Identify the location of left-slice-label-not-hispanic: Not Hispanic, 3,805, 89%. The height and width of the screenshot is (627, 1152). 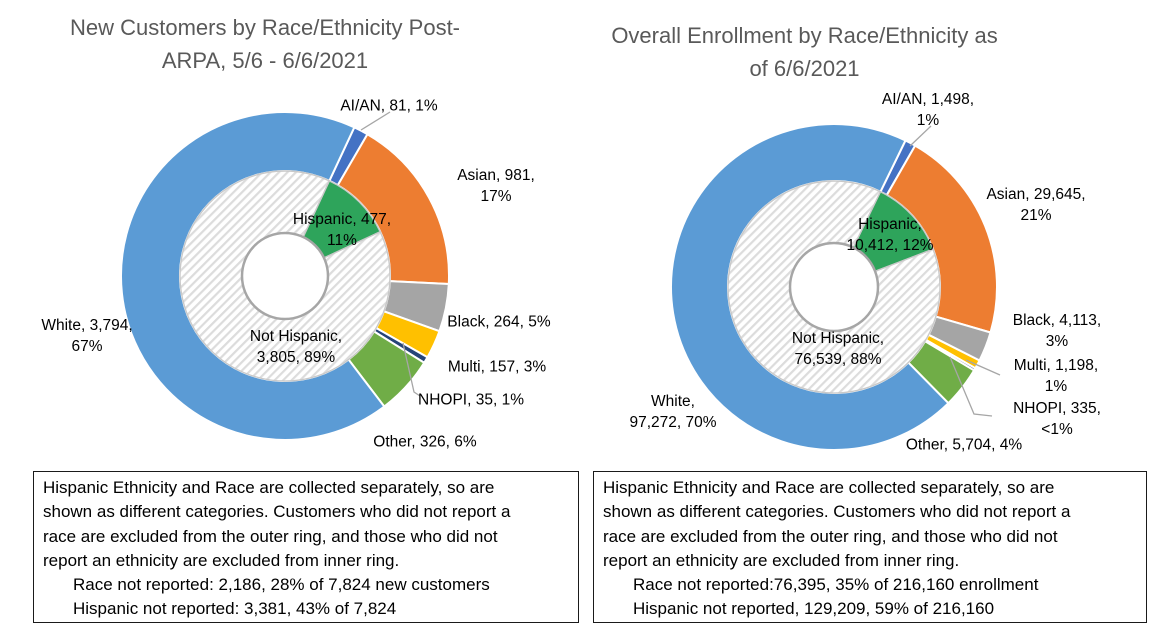
(296, 347).